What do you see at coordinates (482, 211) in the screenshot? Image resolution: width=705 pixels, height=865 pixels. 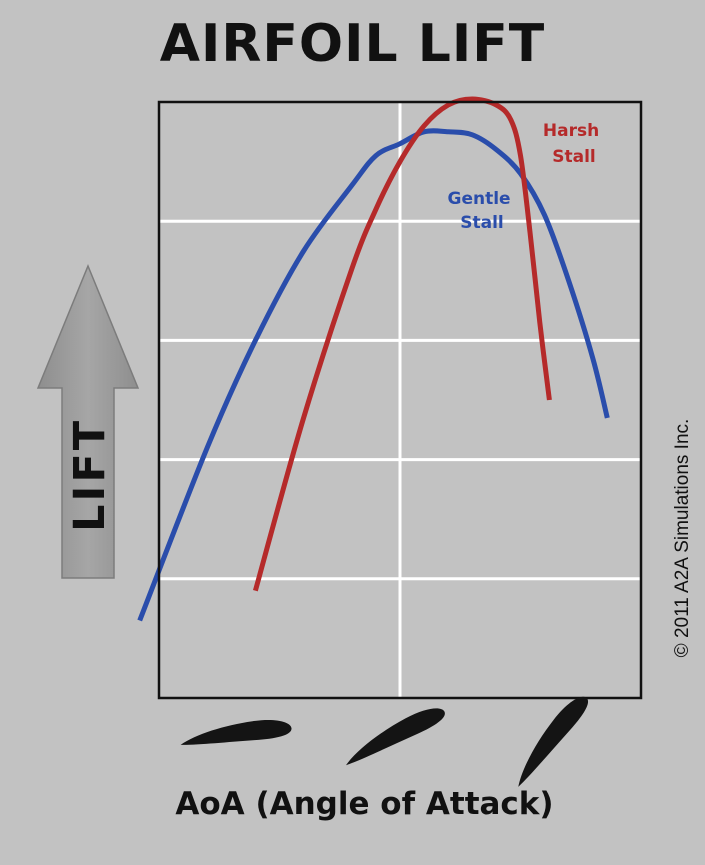 I see `gentle-stall-annotation: Gentle Stall` at bounding box center [482, 211].